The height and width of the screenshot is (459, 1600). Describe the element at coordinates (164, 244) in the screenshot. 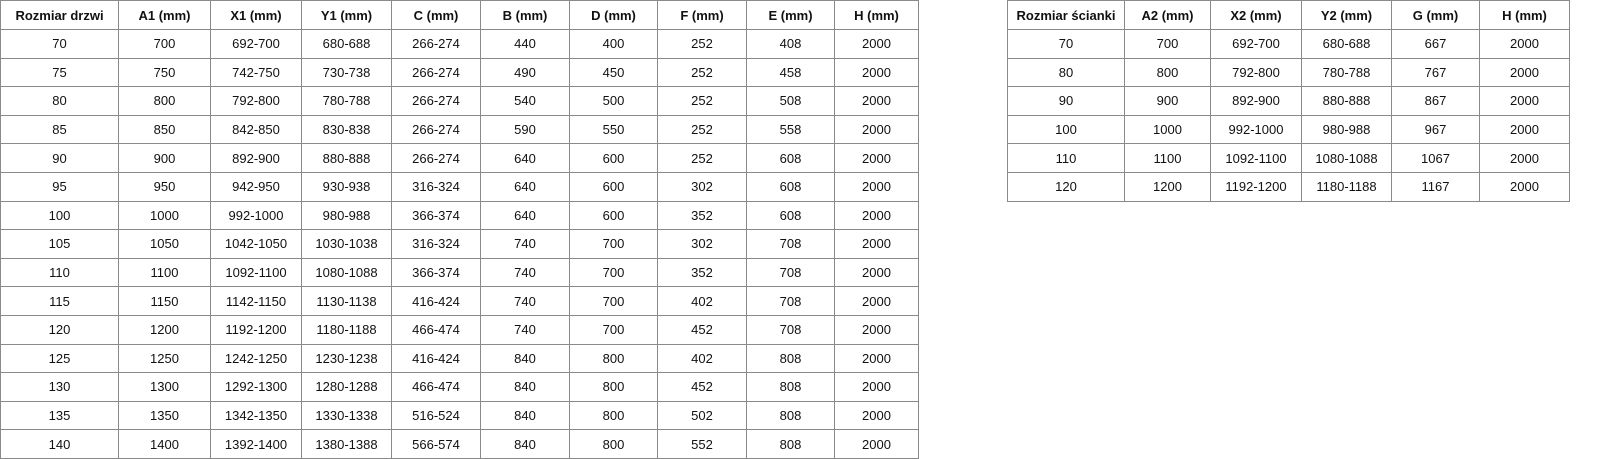

I see `table-cell: 1050` at that location.